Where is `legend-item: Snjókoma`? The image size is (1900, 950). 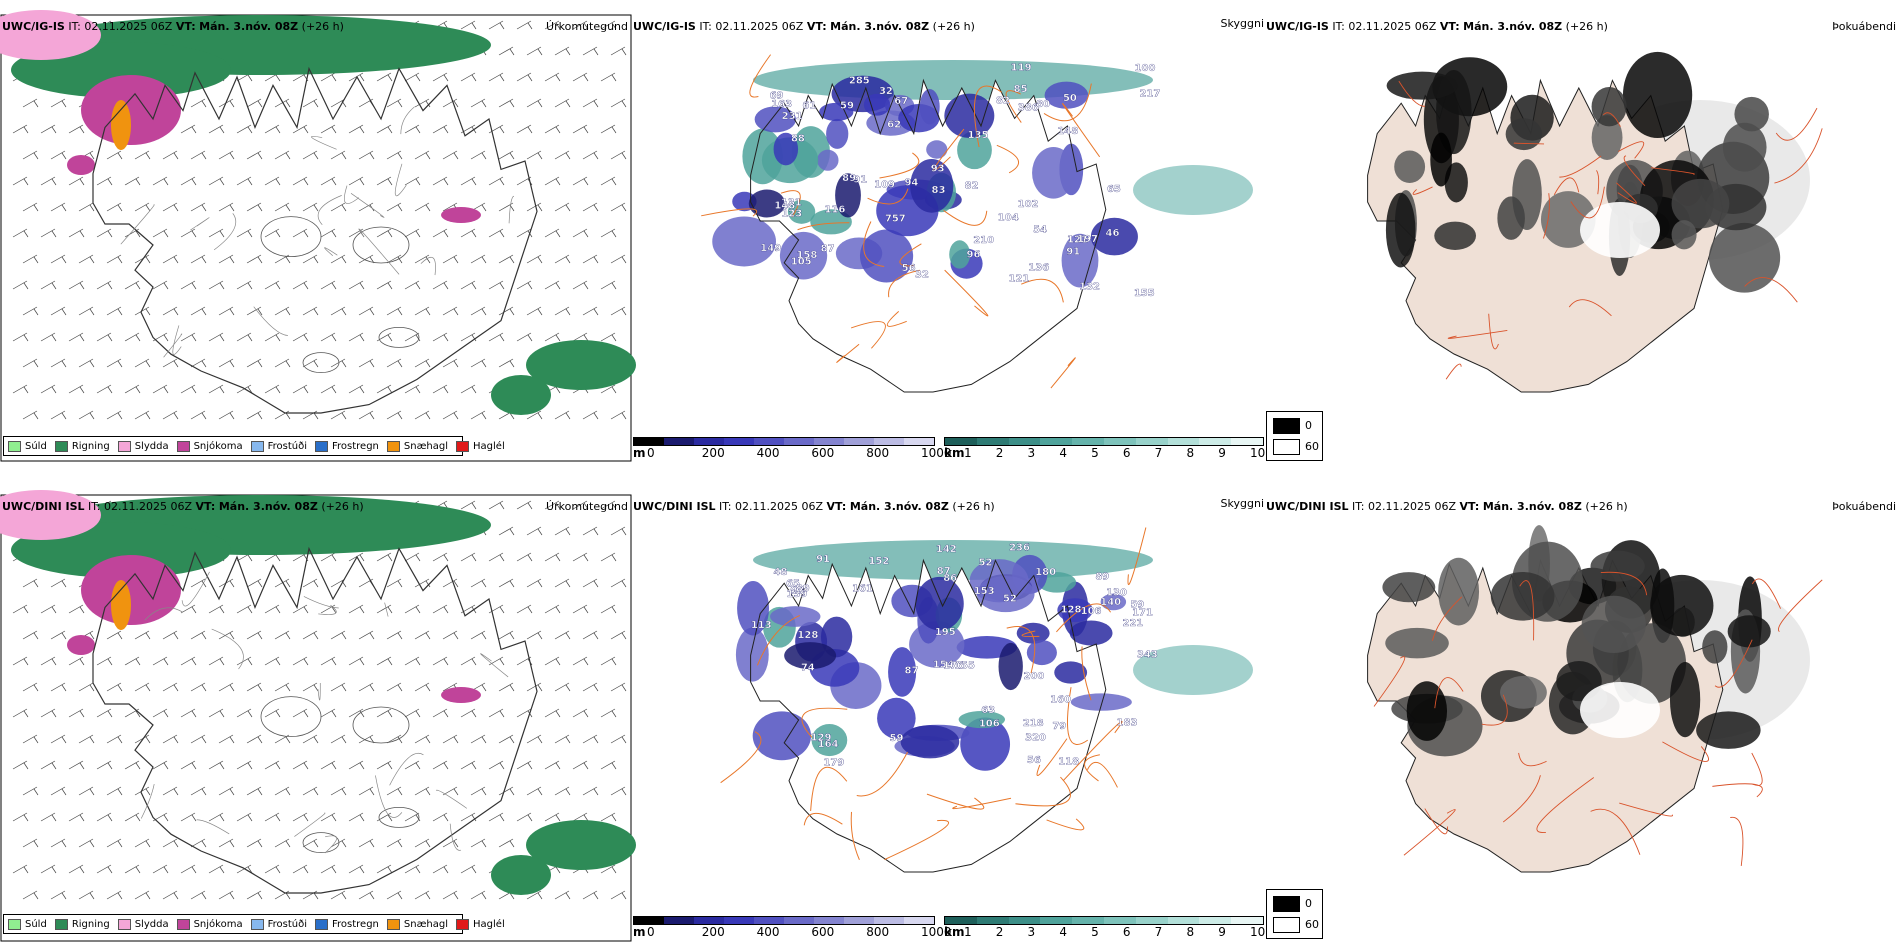
legend-item: Snjókoma is located at coordinates (209, 446).